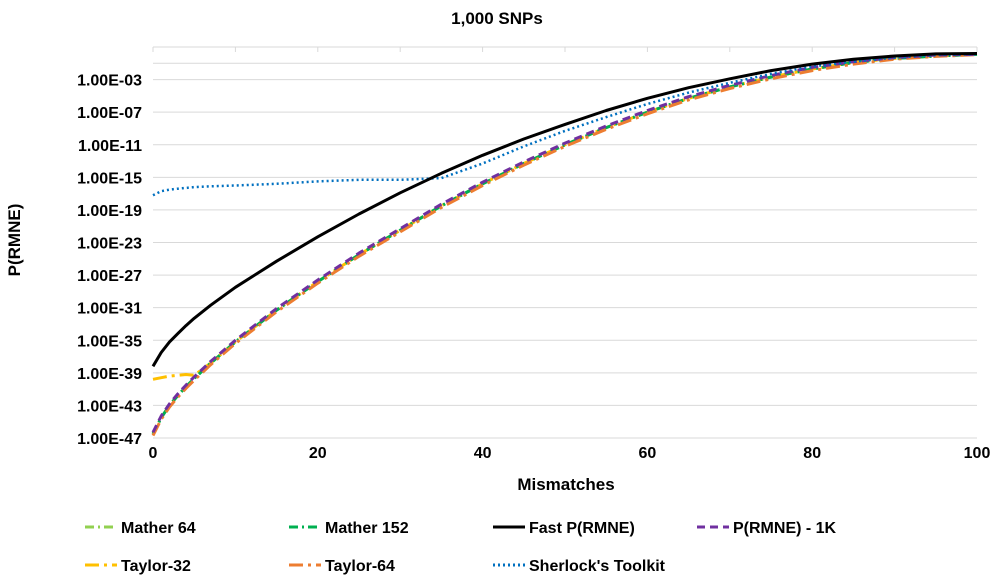 The image size is (1000, 581). Describe the element at coordinates (109, 309) in the screenshot. I see `y-tick-label: 1.00E-31` at that location.